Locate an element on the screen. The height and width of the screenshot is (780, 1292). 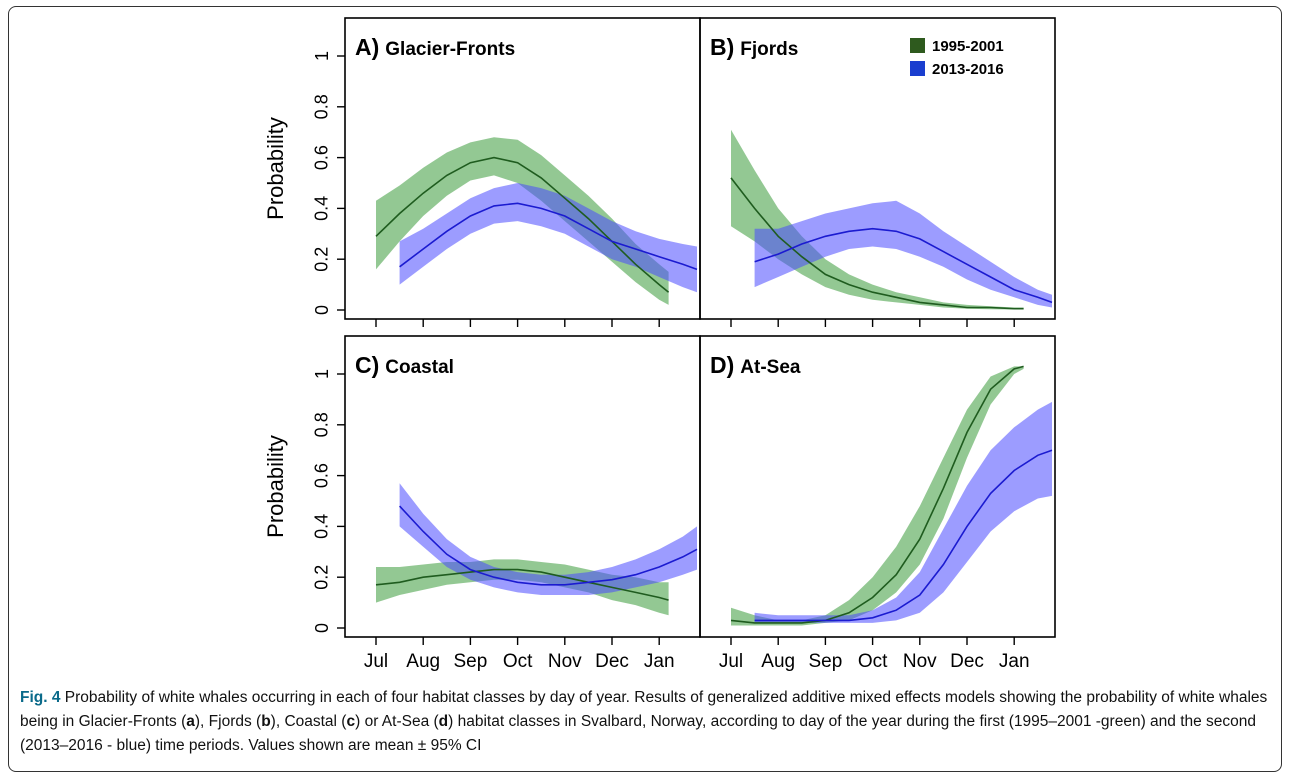
panel-title: B) Fjords is located at coordinates (754, 47).